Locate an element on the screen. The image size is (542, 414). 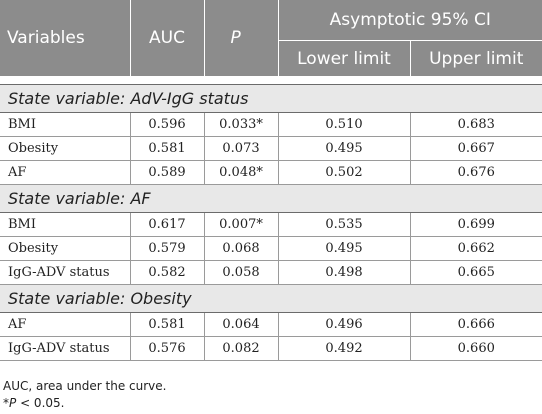
cell-p: 0.064 is located at coordinates (241, 324).